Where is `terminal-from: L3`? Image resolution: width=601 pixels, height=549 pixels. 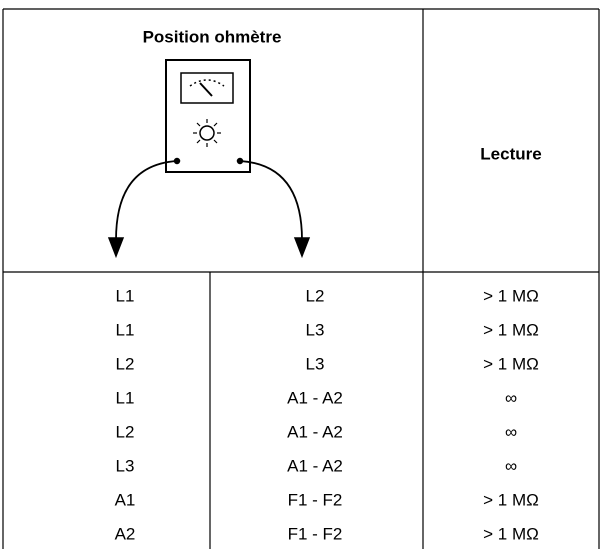
terminal-from: L3 is located at coordinates (125, 465).